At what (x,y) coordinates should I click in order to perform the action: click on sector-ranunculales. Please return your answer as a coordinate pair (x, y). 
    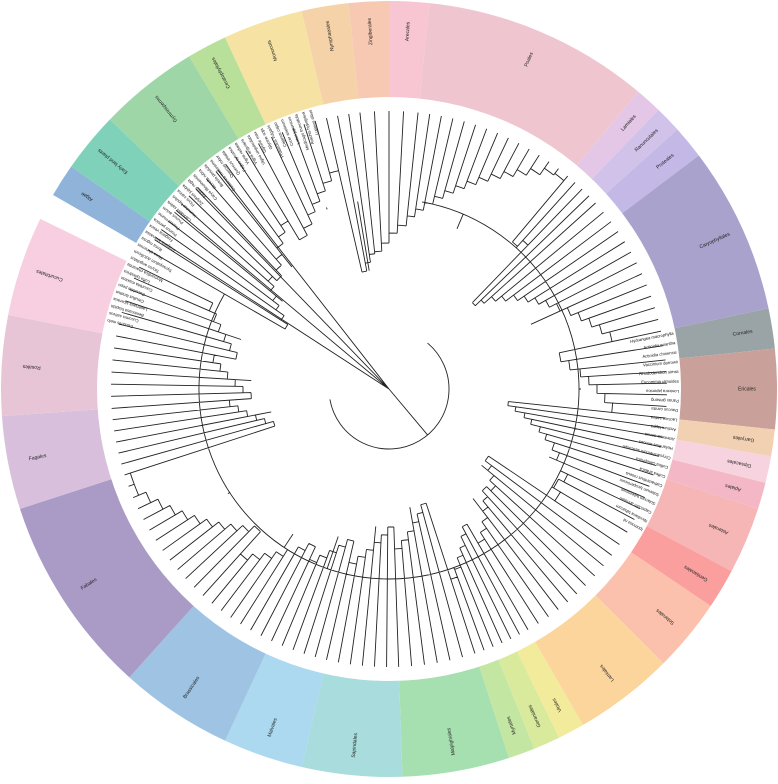
    Looking at the image, I should click on (630, 155).